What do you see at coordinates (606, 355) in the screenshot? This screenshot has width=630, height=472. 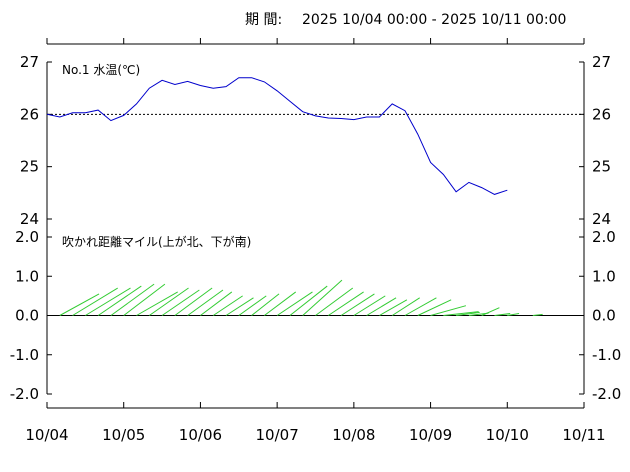 I see `wind-ytick-label-right: -1.0` at bounding box center [606, 355].